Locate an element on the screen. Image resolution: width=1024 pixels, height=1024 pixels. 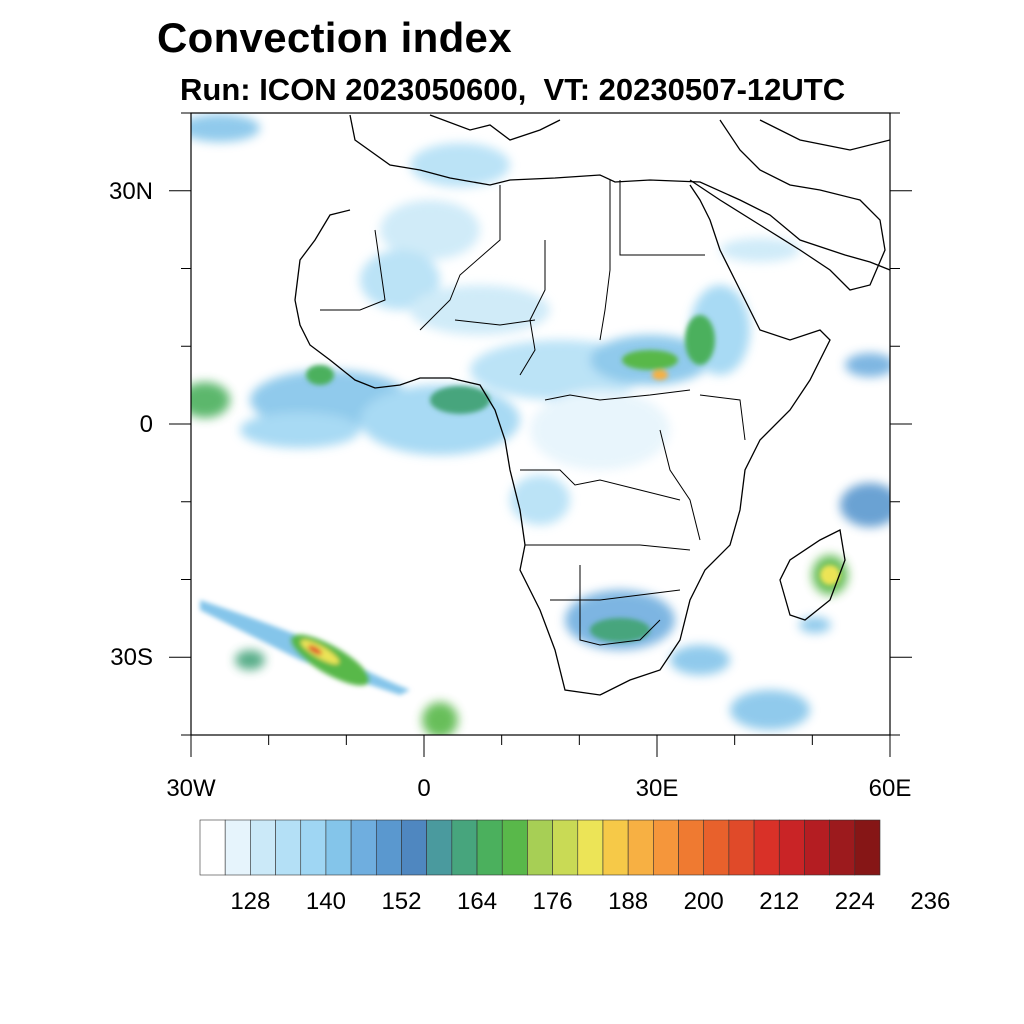
lon-label-0: 0 is located at coordinates (424, 788).